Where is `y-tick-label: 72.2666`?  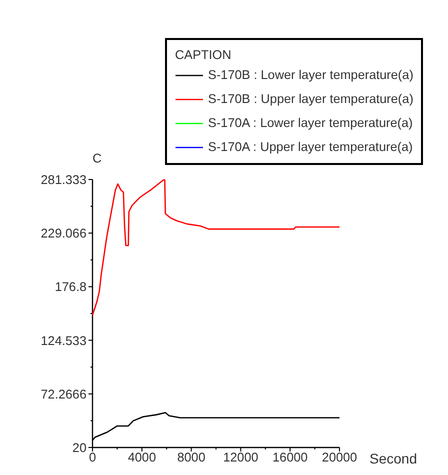 y-tick-label: 72.2666 is located at coordinates (63, 394).